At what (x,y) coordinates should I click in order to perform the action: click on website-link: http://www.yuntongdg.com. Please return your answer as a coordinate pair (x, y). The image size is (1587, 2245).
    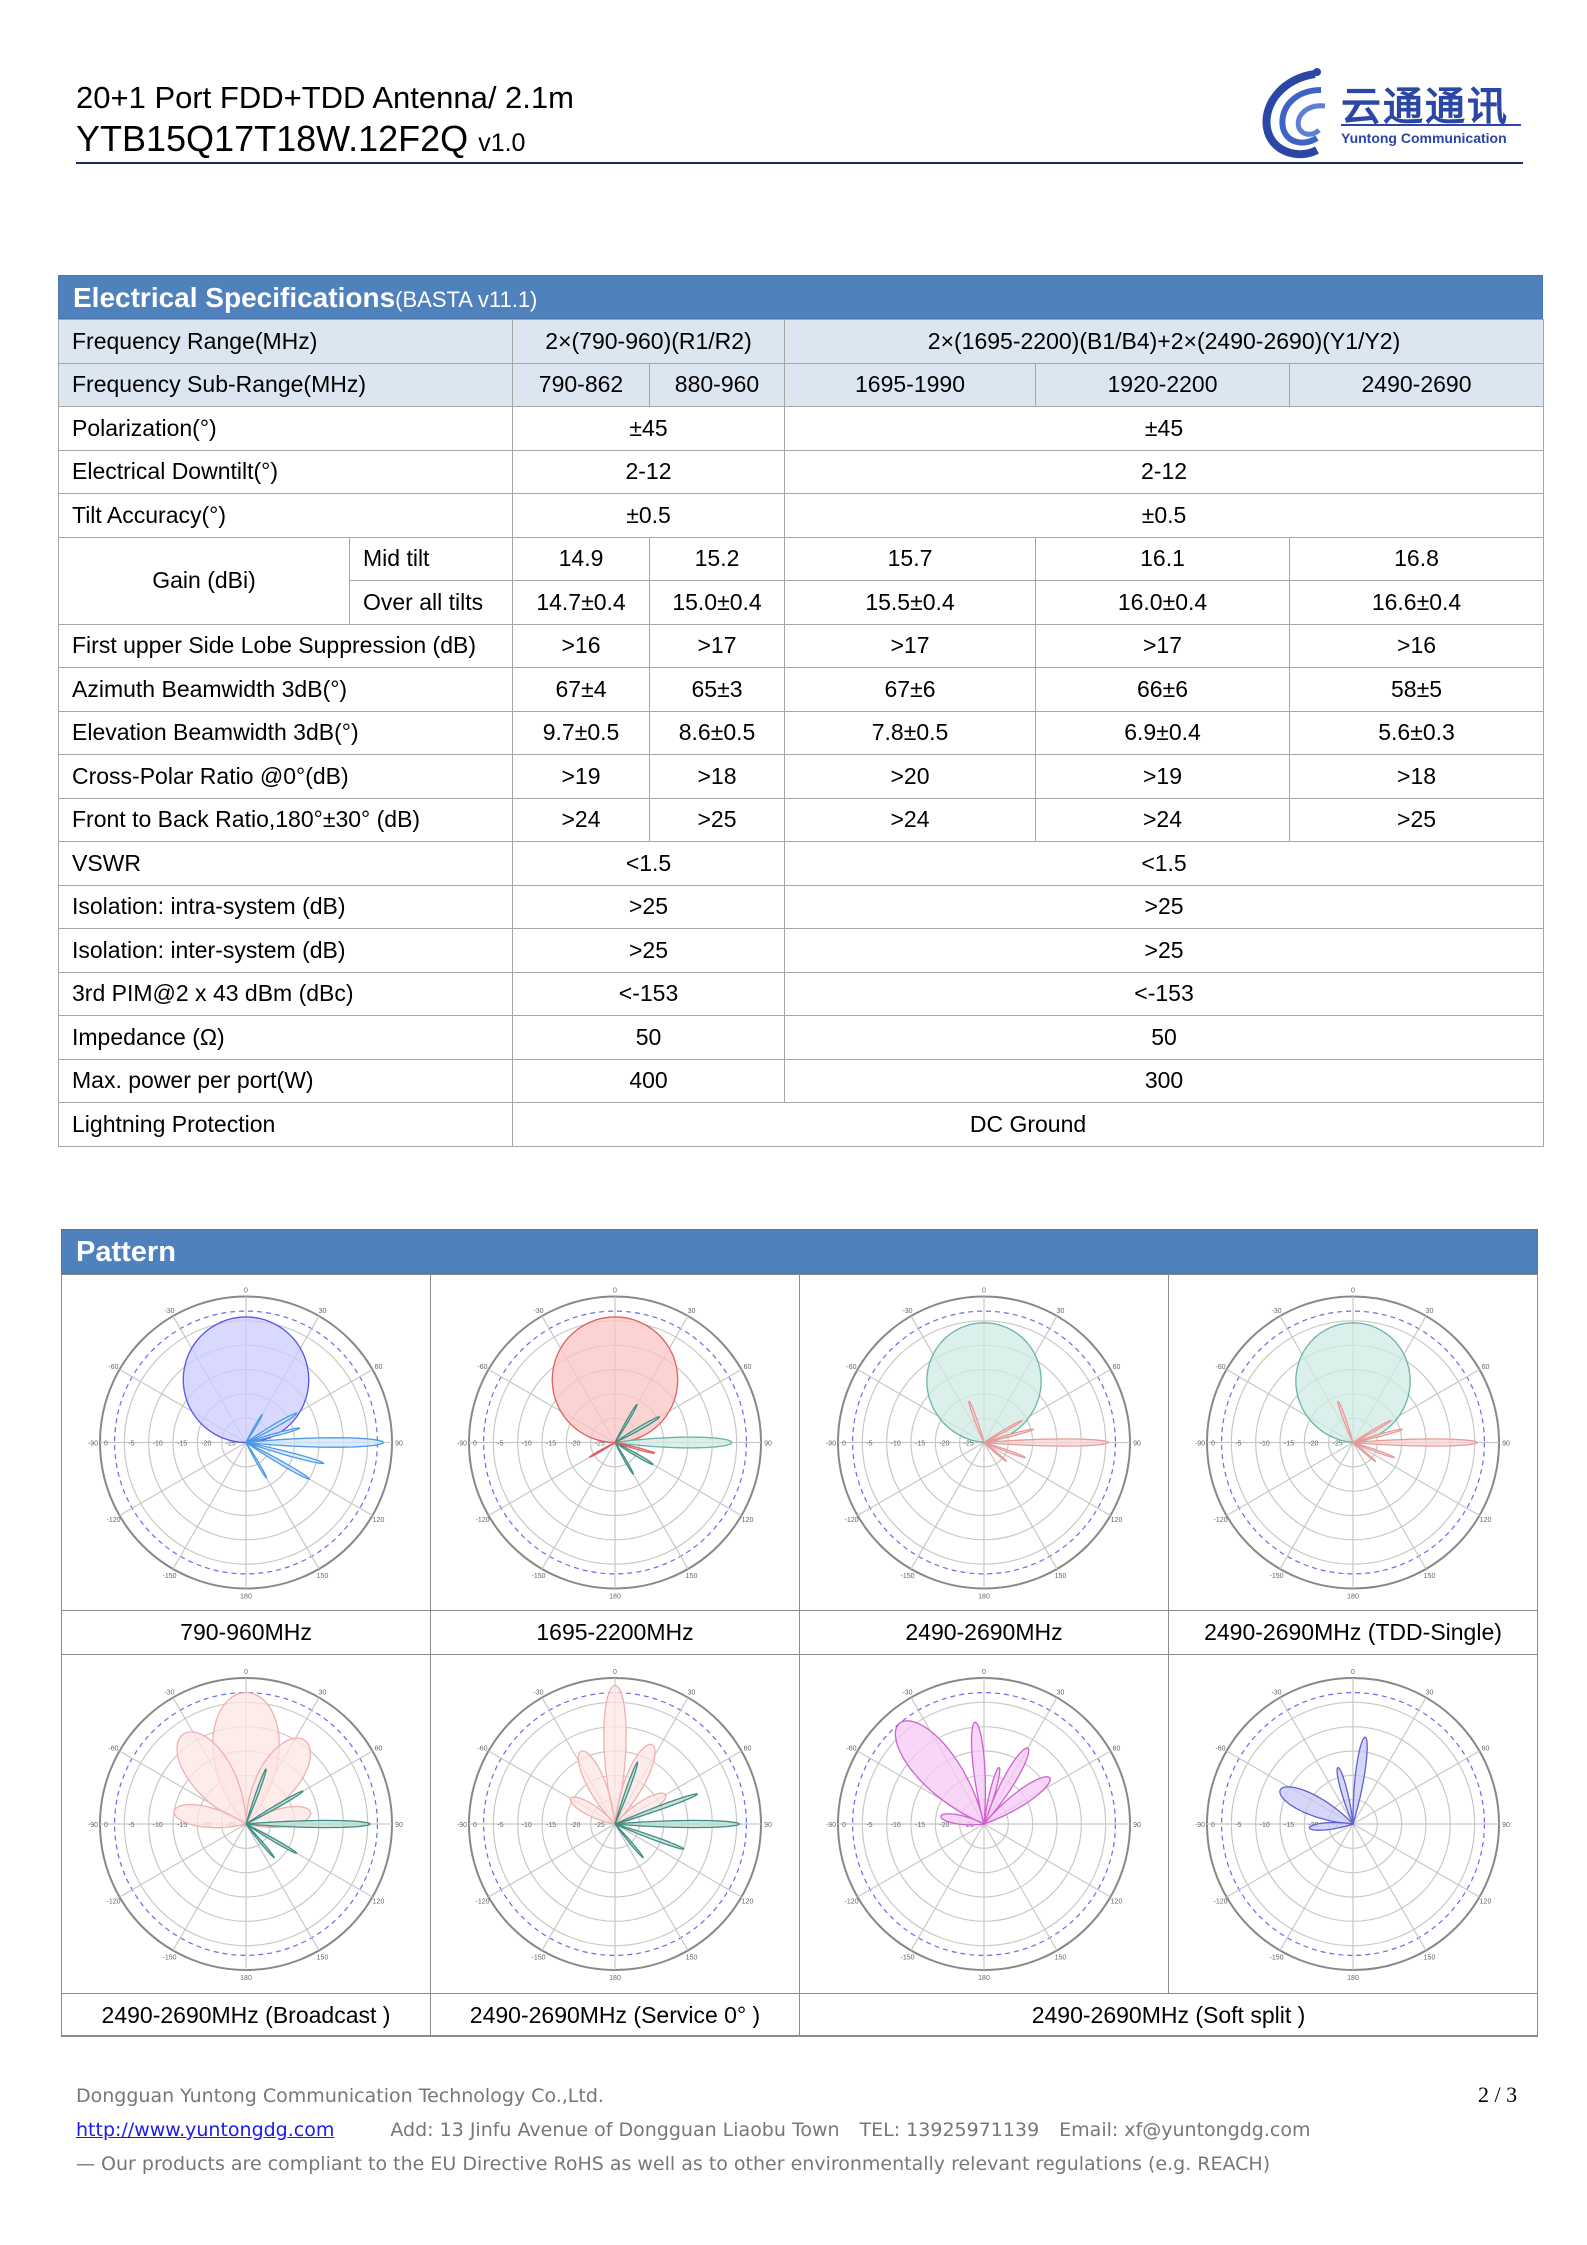
    Looking at the image, I should click on (205, 2130).